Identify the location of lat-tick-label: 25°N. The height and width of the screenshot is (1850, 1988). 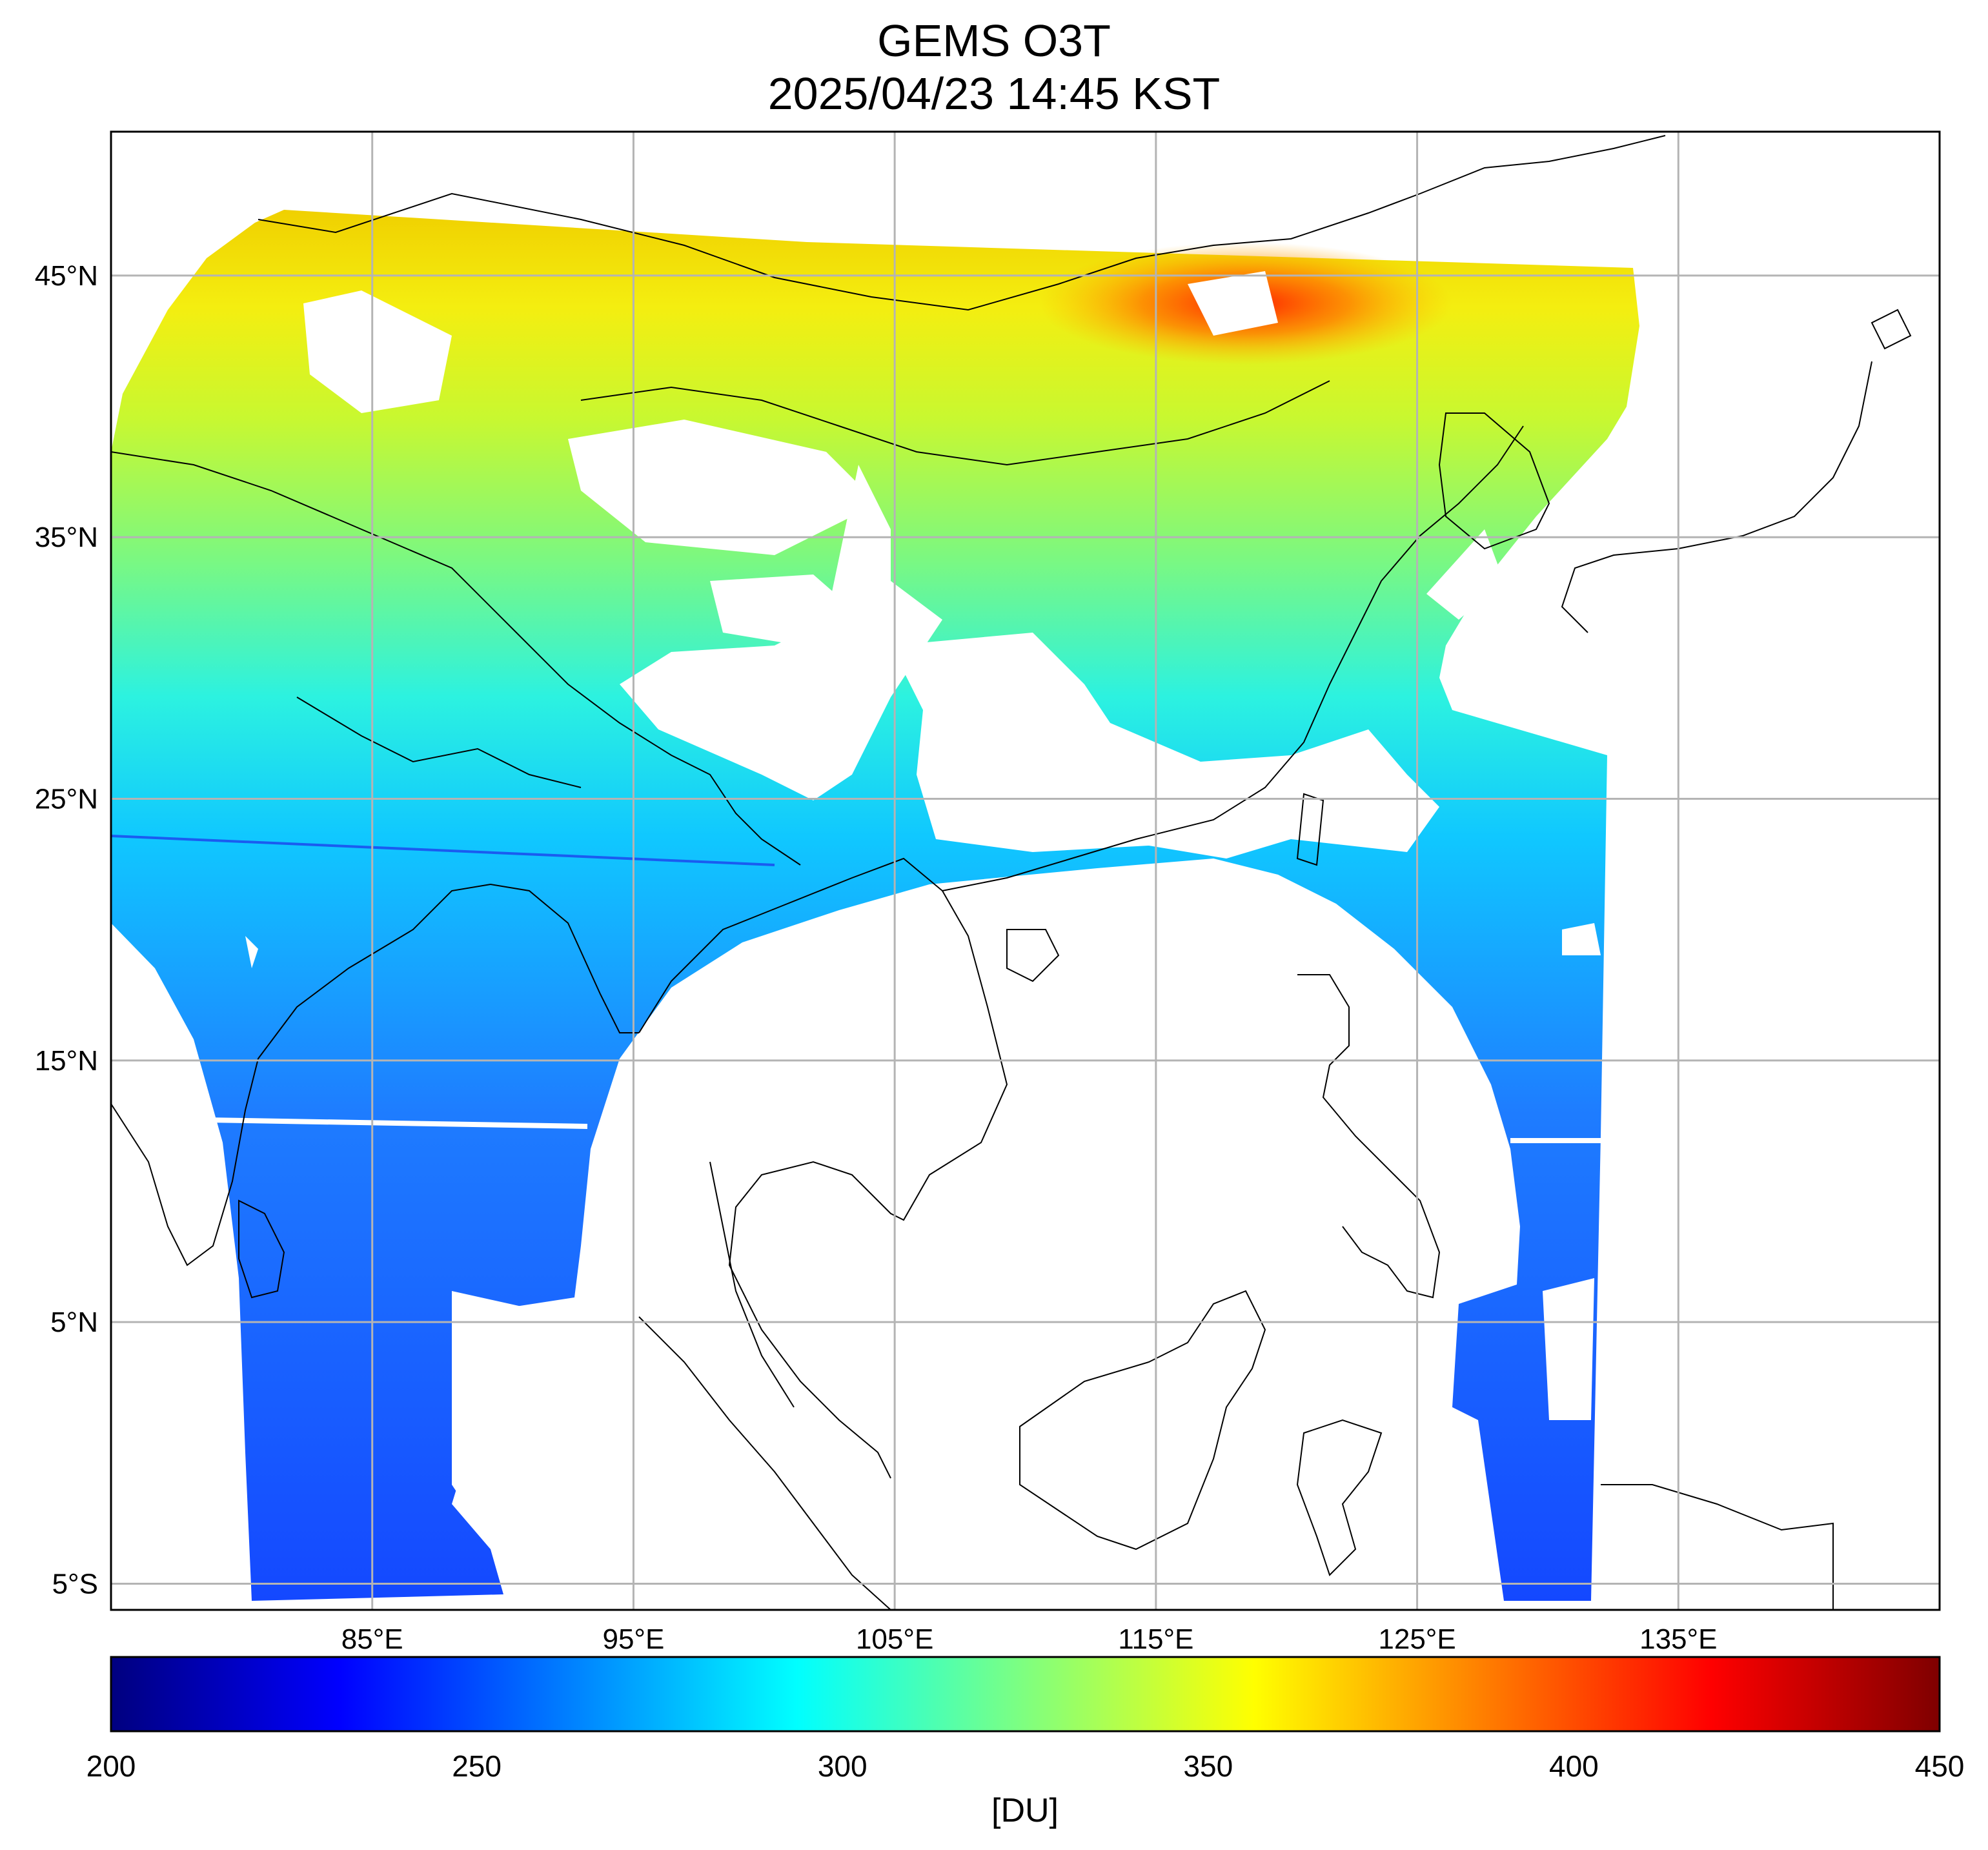
(66, 799).